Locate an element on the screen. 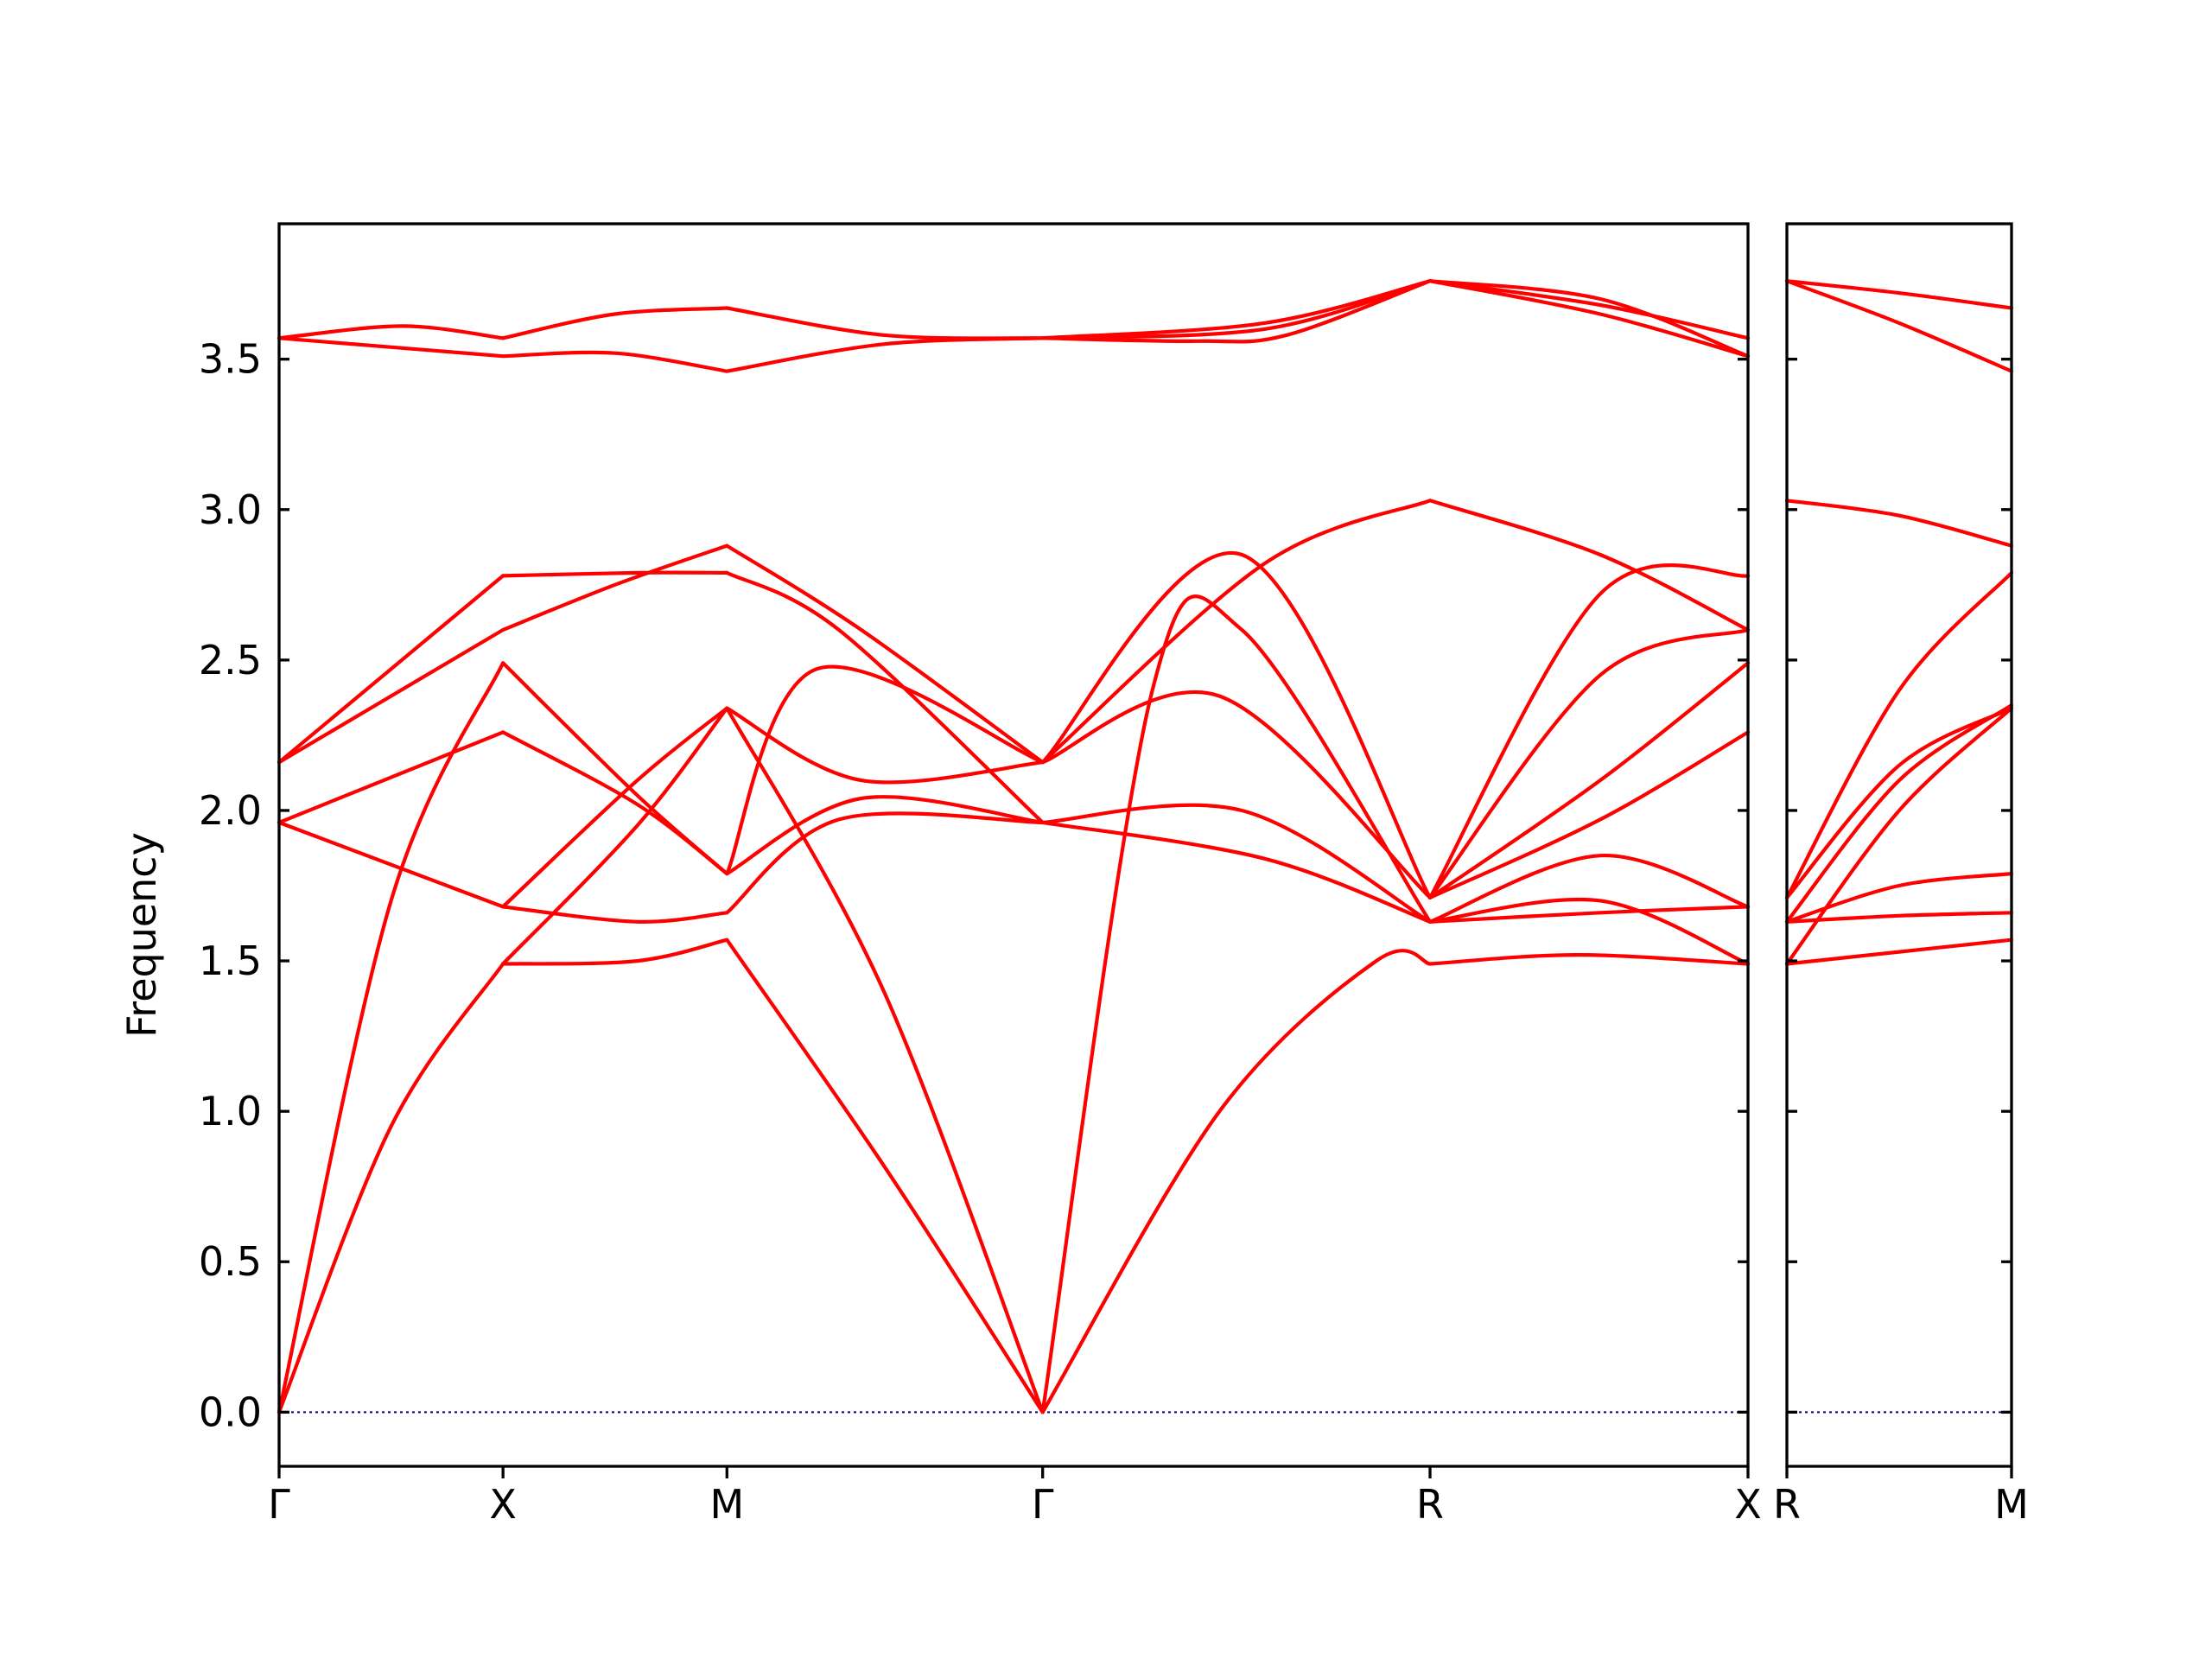 This screenshot has width=2212, height=1659. axes-frame is located at coordinates (1899, 845).